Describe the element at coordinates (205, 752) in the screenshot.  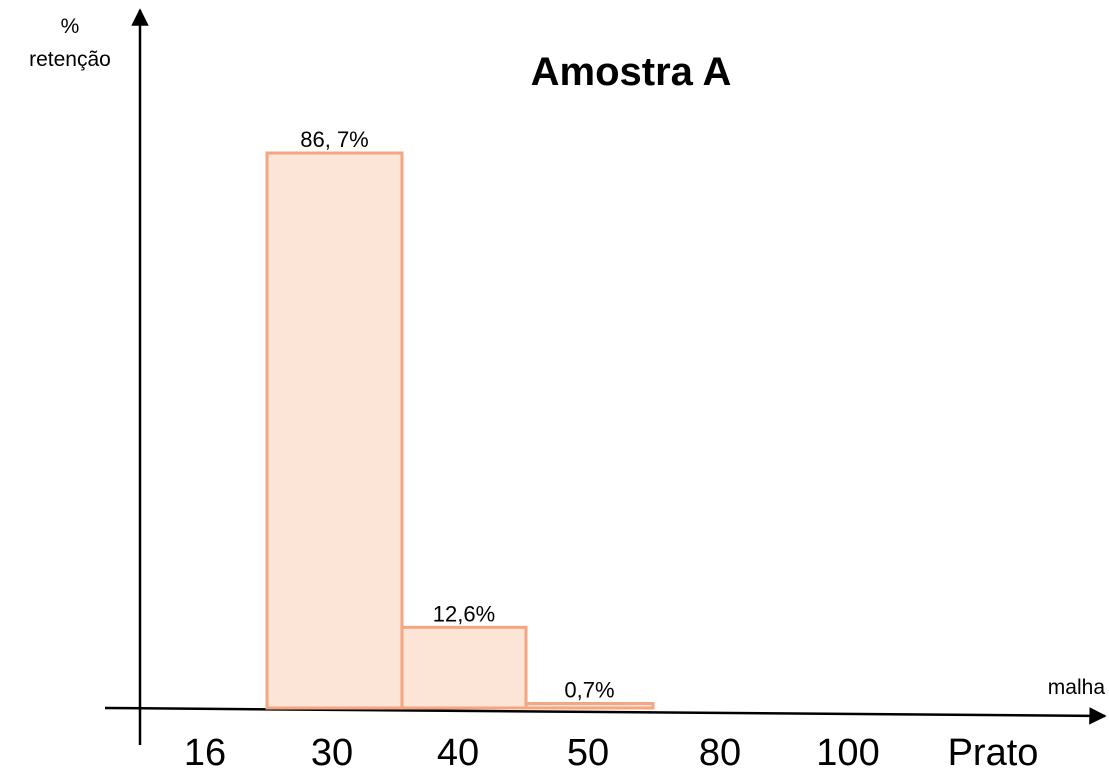
I see `x-tick-label-16: 16` at that location.